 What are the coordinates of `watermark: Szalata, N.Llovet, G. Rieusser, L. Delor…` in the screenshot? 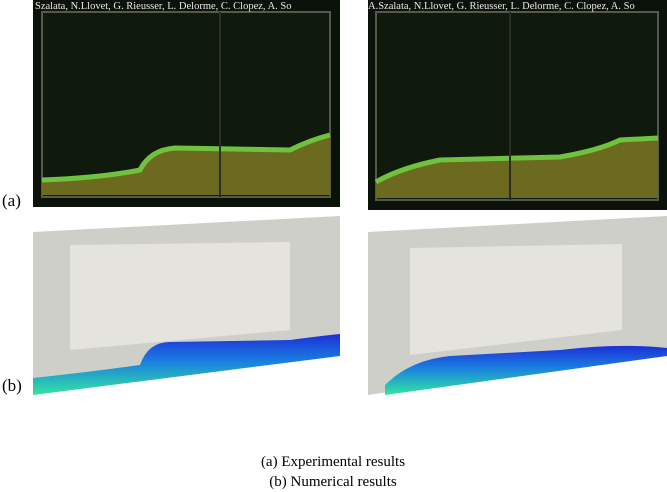 It's located at (163, 6).